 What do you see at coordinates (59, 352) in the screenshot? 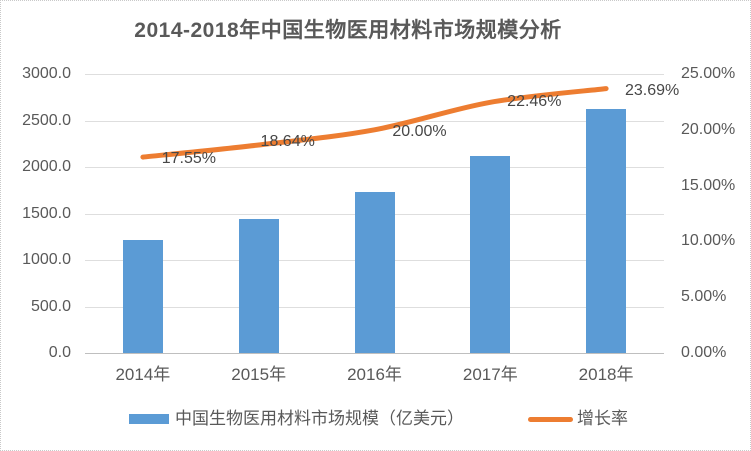
I see `y-axis-left-tick: 0.0` at bounding box center [59, 352].